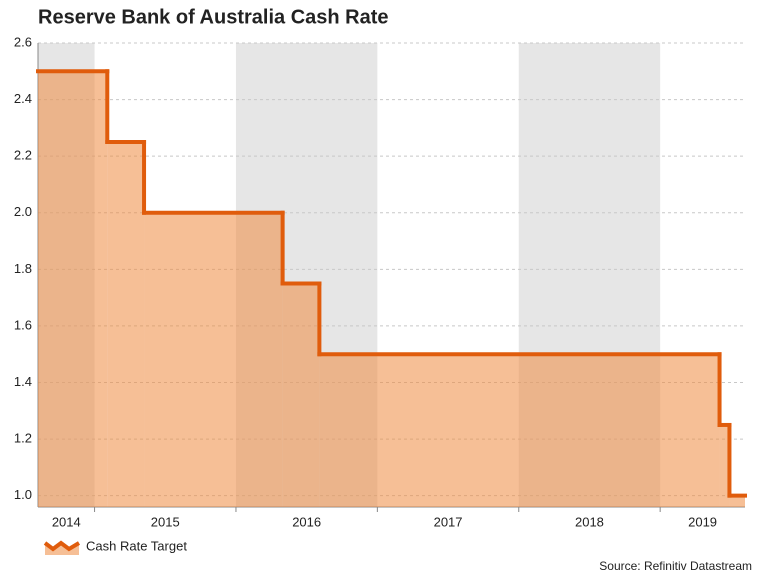 This screenshot has height=576, width=768. Describe the element at coordinates (213, 17) in the screenshot. I see `chart-title: Reserve Bank of Australia Cash Rate` at that location.